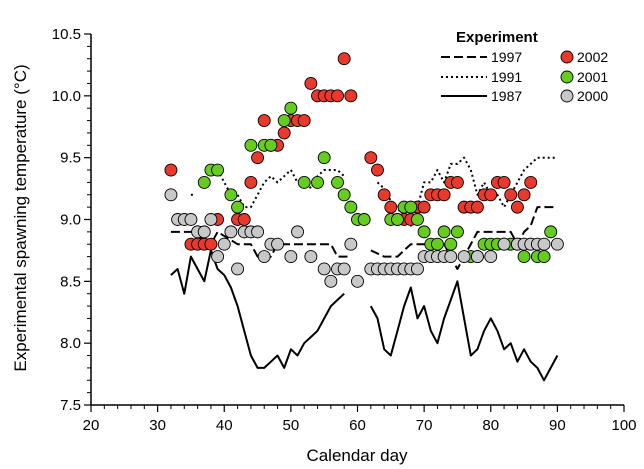 The height and width of the screenshot is (469, 644). Describe the element at coordinates (592, 96) in the screenshot. I see `legend-label-2000: 2000` at that location.